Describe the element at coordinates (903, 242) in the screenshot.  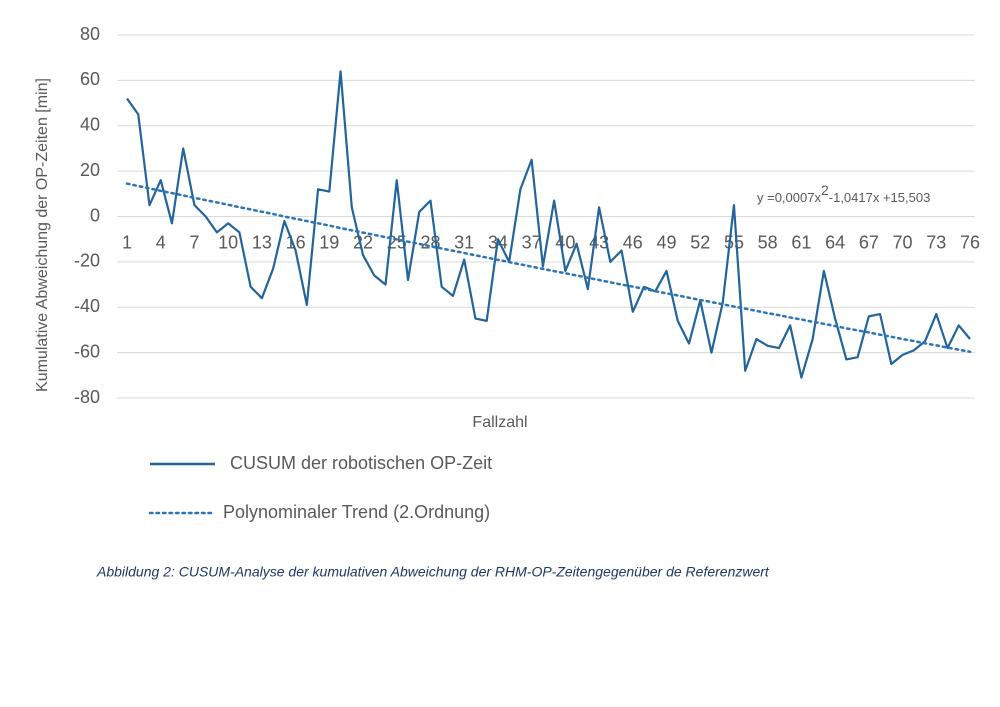
I see `x-tick-label: 70` at that location.